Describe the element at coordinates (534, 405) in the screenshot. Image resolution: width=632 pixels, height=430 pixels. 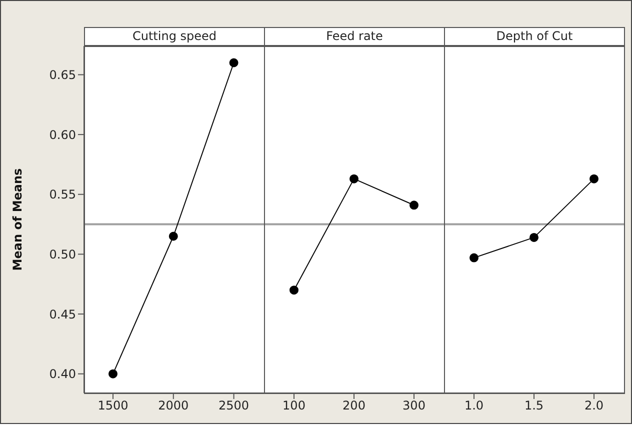
I see `x-tick-label: 1.5` at that location.